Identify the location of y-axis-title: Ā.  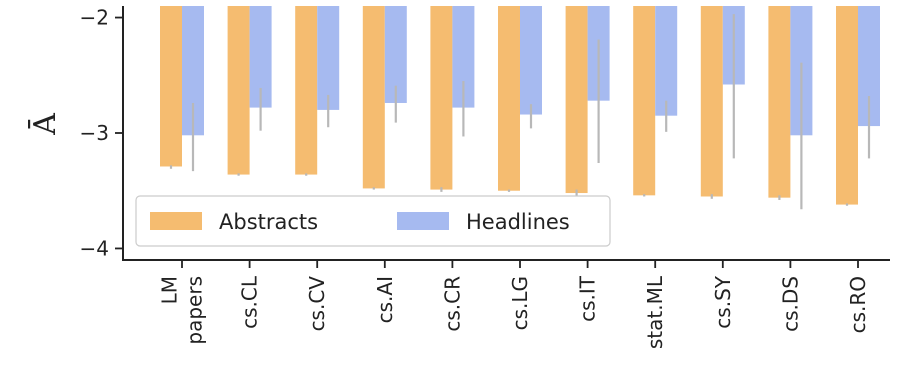
(45, 124).